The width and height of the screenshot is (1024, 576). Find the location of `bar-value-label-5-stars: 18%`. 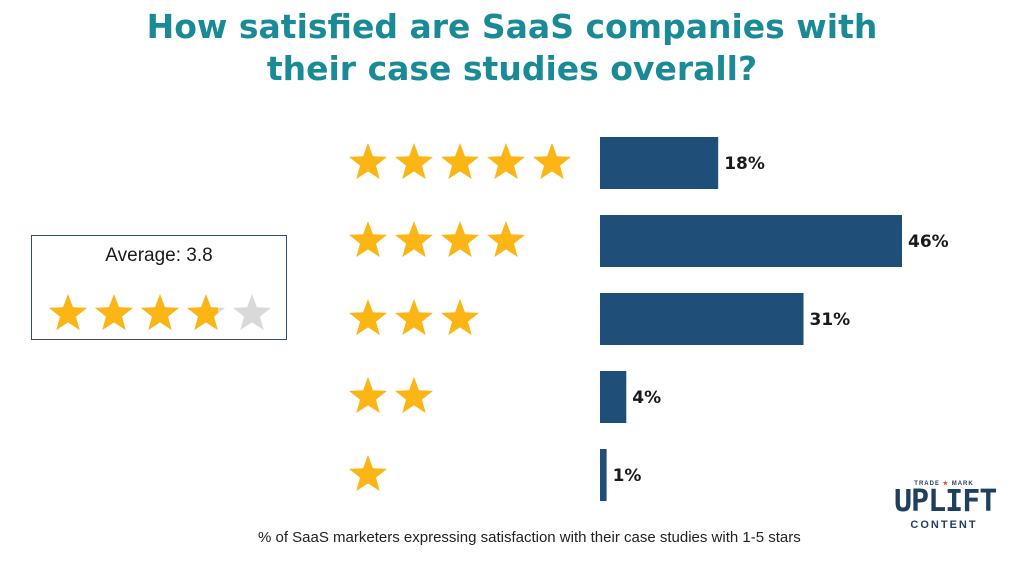

bar-value-label-5-stars: 18% is located at coordinates (744, 164).